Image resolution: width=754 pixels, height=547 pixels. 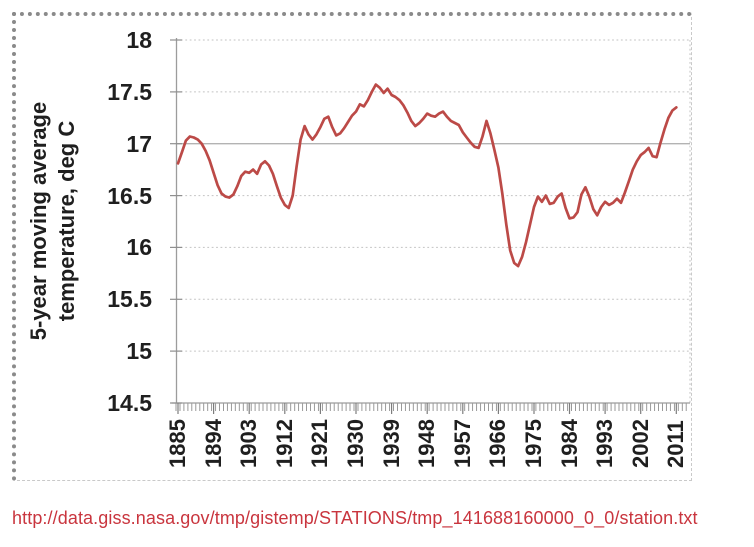 What do you see at coordinates (139, 40) in the screenshot?
I see `y-tick-label: 18` at bounding box center [139, 40].